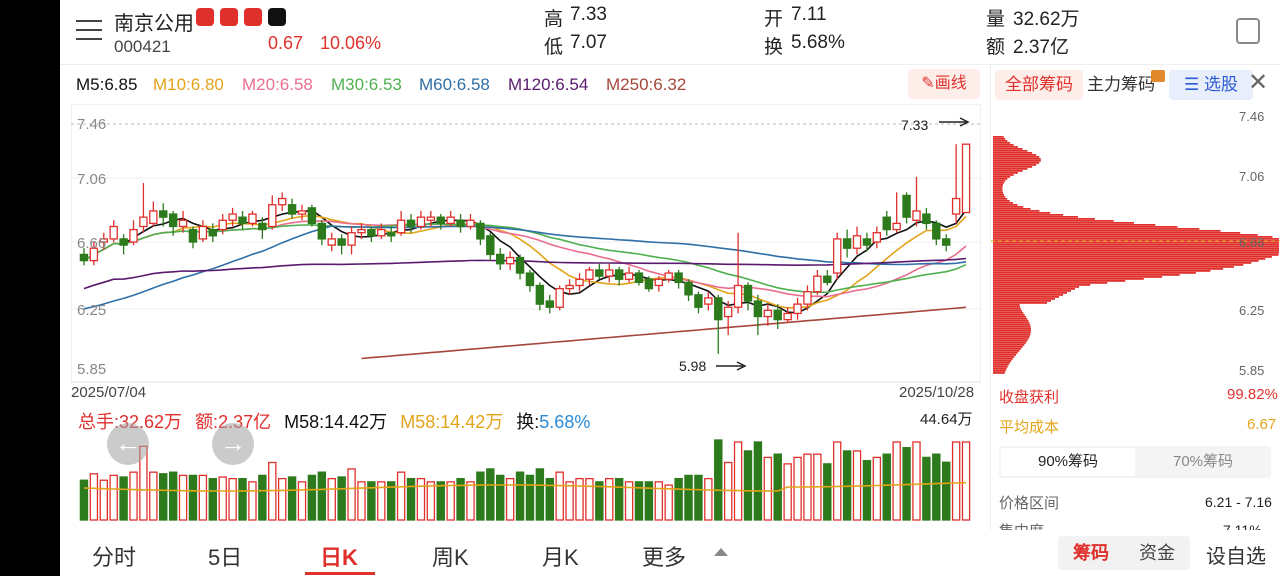  What do you see at coordinates (89, 30) in the screenshot?
I see `menu-icon` at bounding box center [89, 30].